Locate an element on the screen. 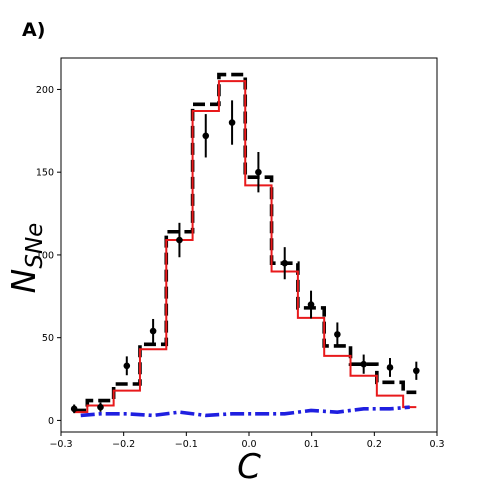 The height and width of the screenshot is (485, 485). y-axis-label: NSNe is located at coordinates (26, 258).